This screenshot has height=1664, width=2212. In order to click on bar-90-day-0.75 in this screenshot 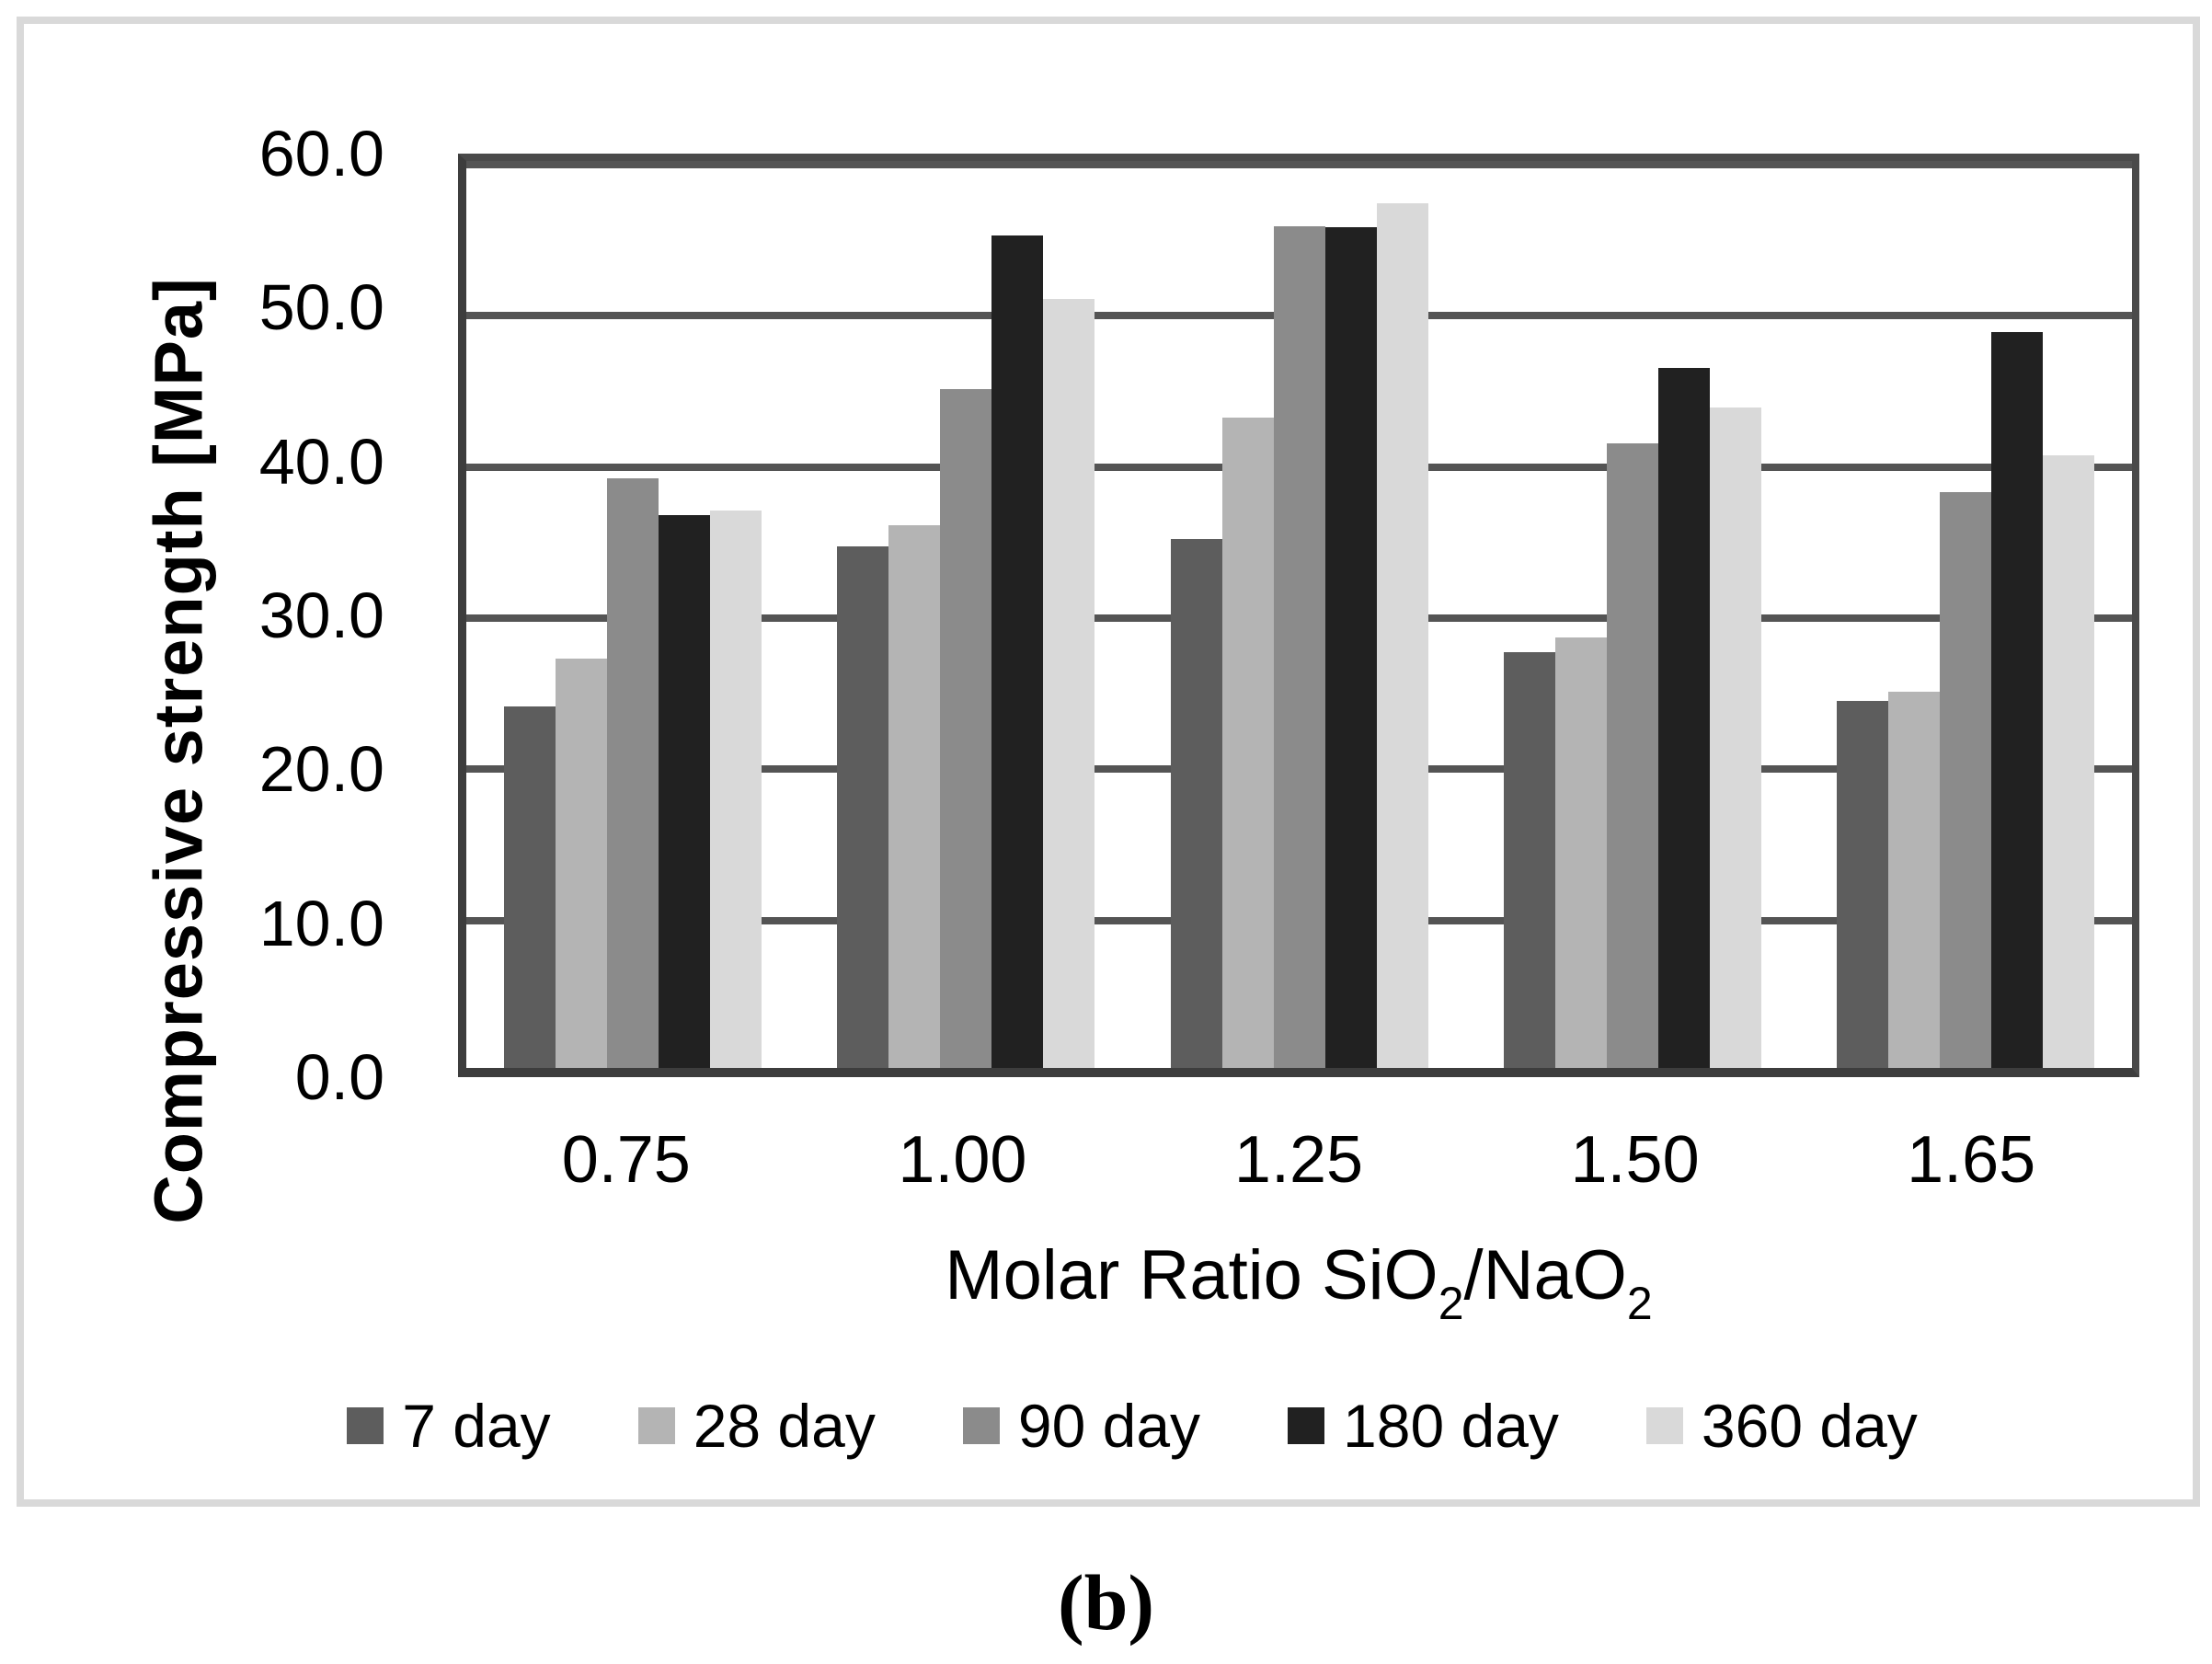, I will do `click(633, 773)`.